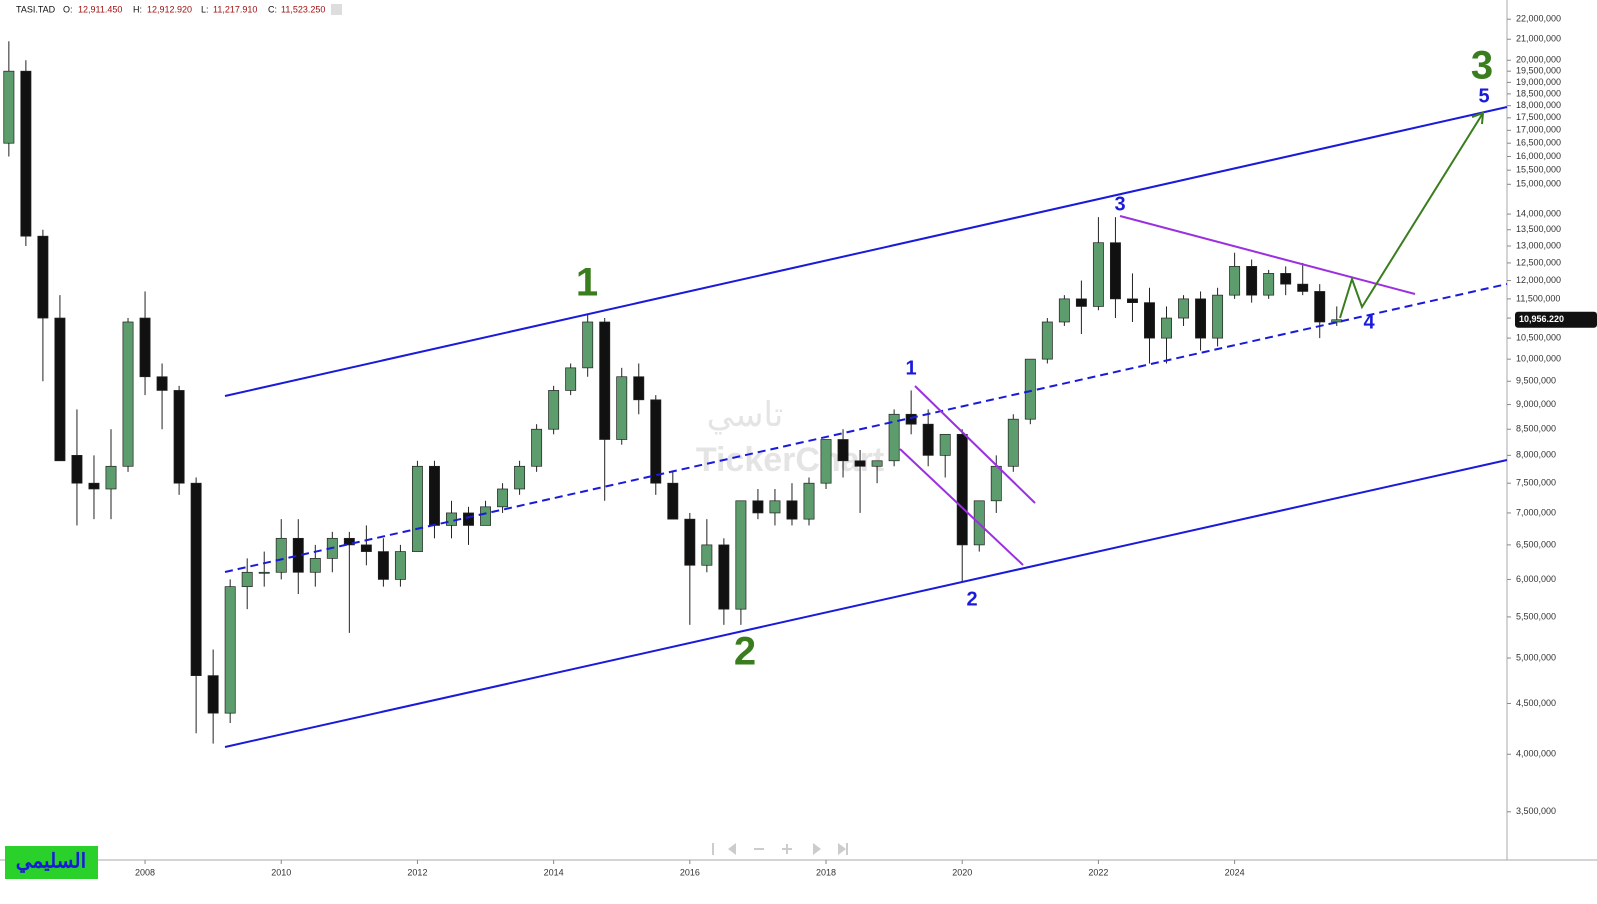 Image resolution: width=1597 pixels, height=904 pixels. I want to click on y-tick-label: 12,500,000, so click(1538, 262).